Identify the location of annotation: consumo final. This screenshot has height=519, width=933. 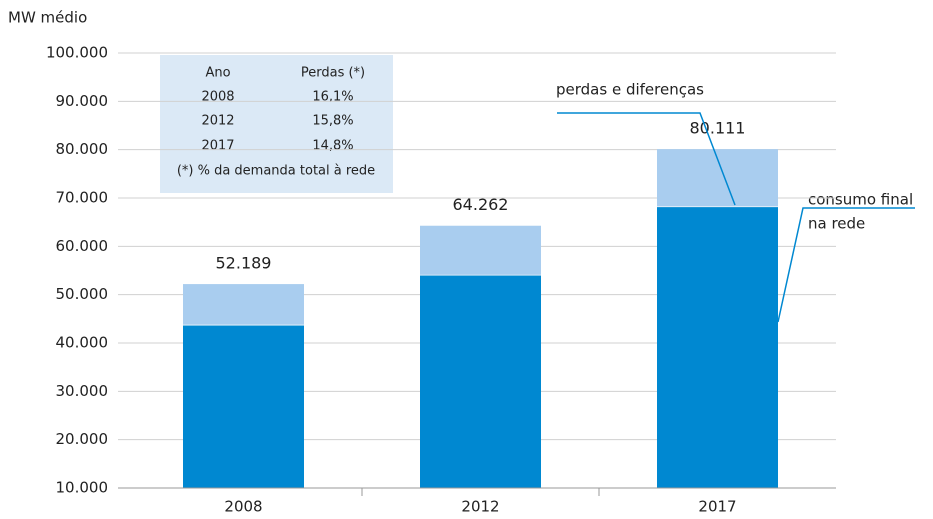
(860, 200).